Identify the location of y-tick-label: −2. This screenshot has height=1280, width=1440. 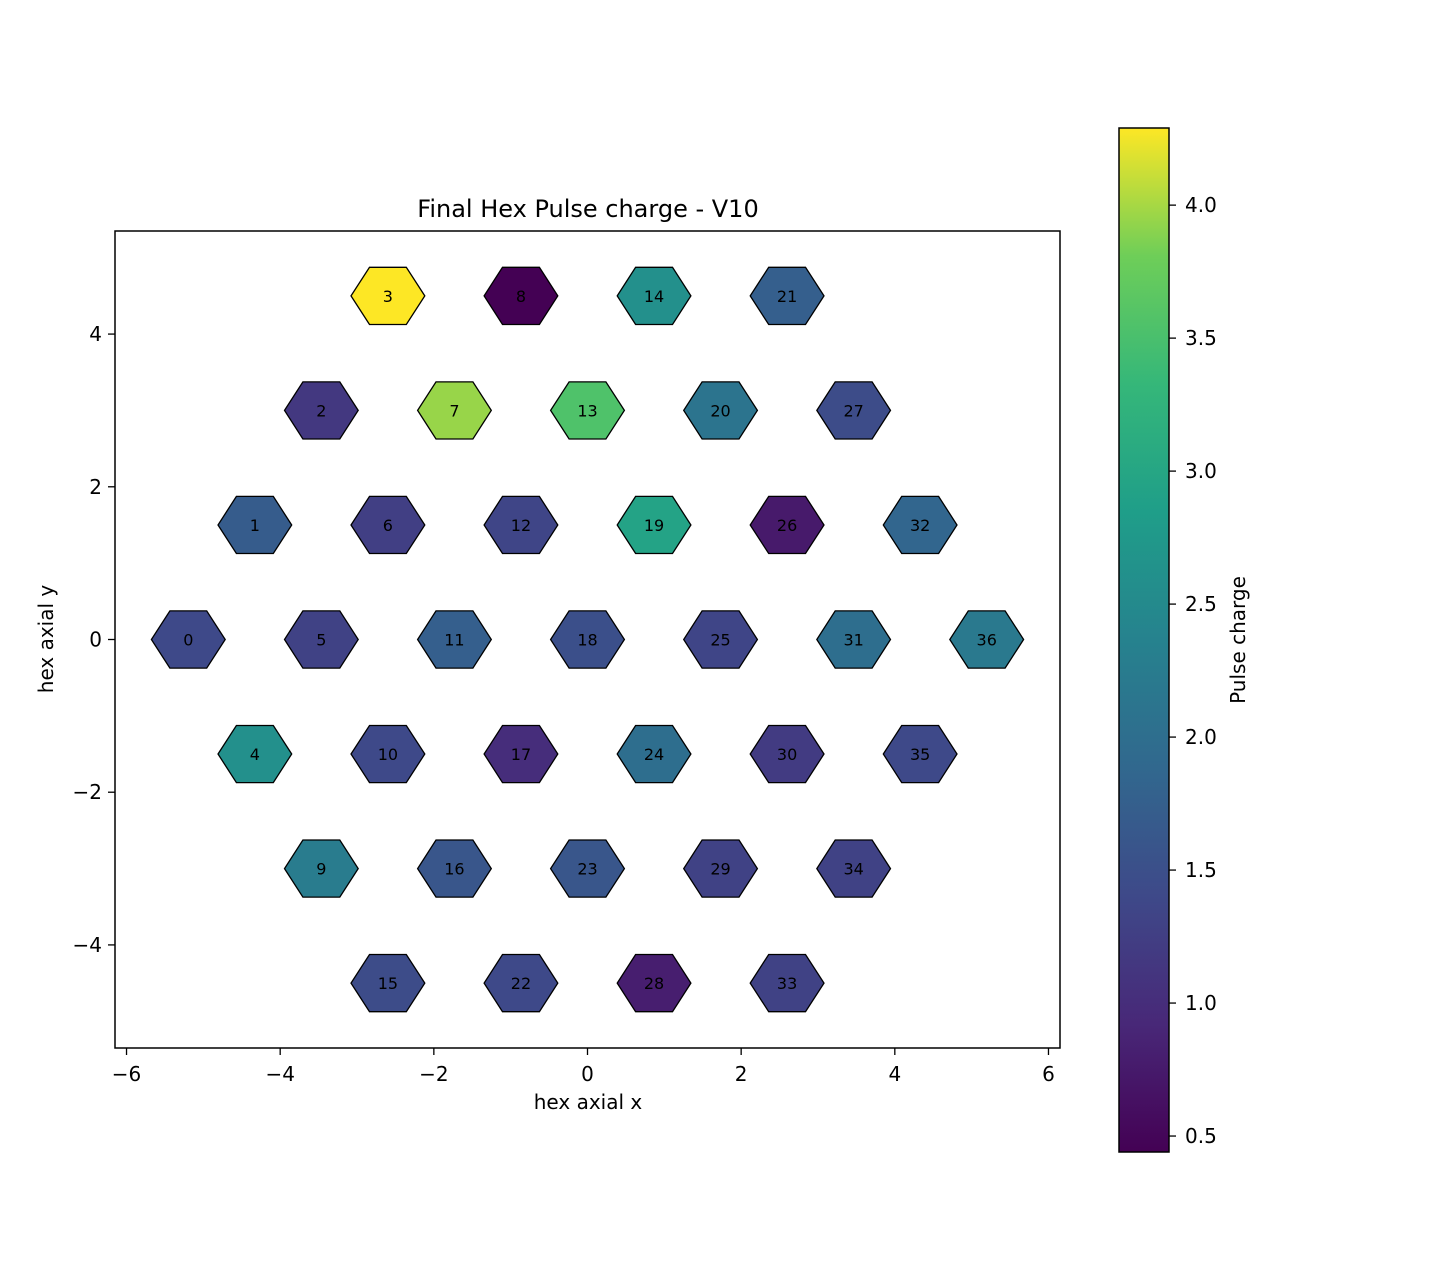
(87, 792).